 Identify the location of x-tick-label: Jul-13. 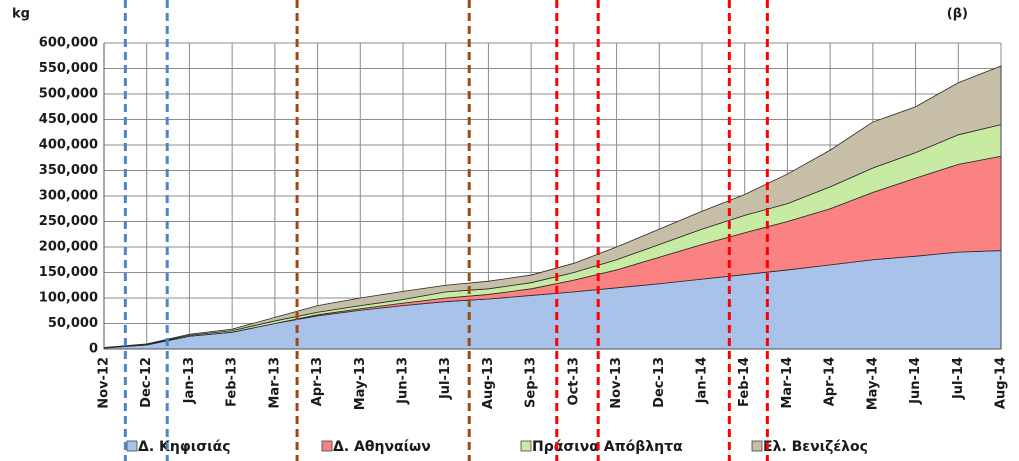
(445, 378).